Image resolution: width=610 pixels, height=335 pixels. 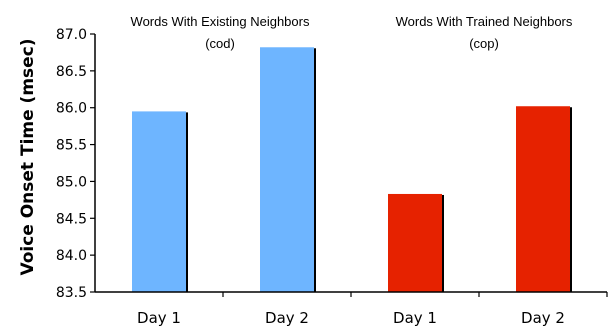 I want to click on x-axis-categories: Day 1 Day 2 Day 1 Day 2, so click(x=372, y=309).